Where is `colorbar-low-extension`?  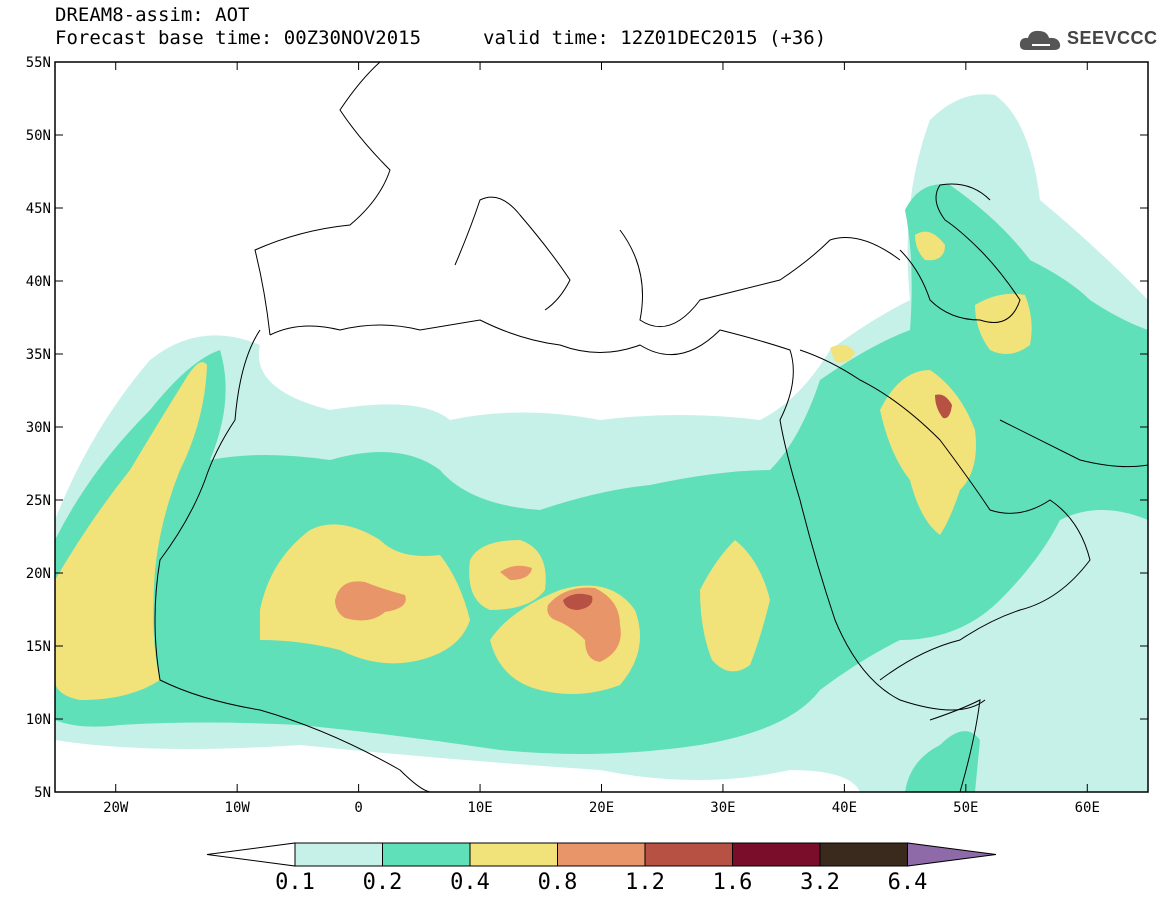 colorbar-low-extension is located at coordinates (251, 854).